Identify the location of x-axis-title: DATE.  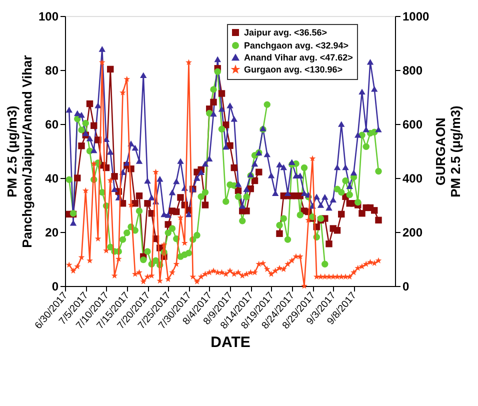
(230, 342).